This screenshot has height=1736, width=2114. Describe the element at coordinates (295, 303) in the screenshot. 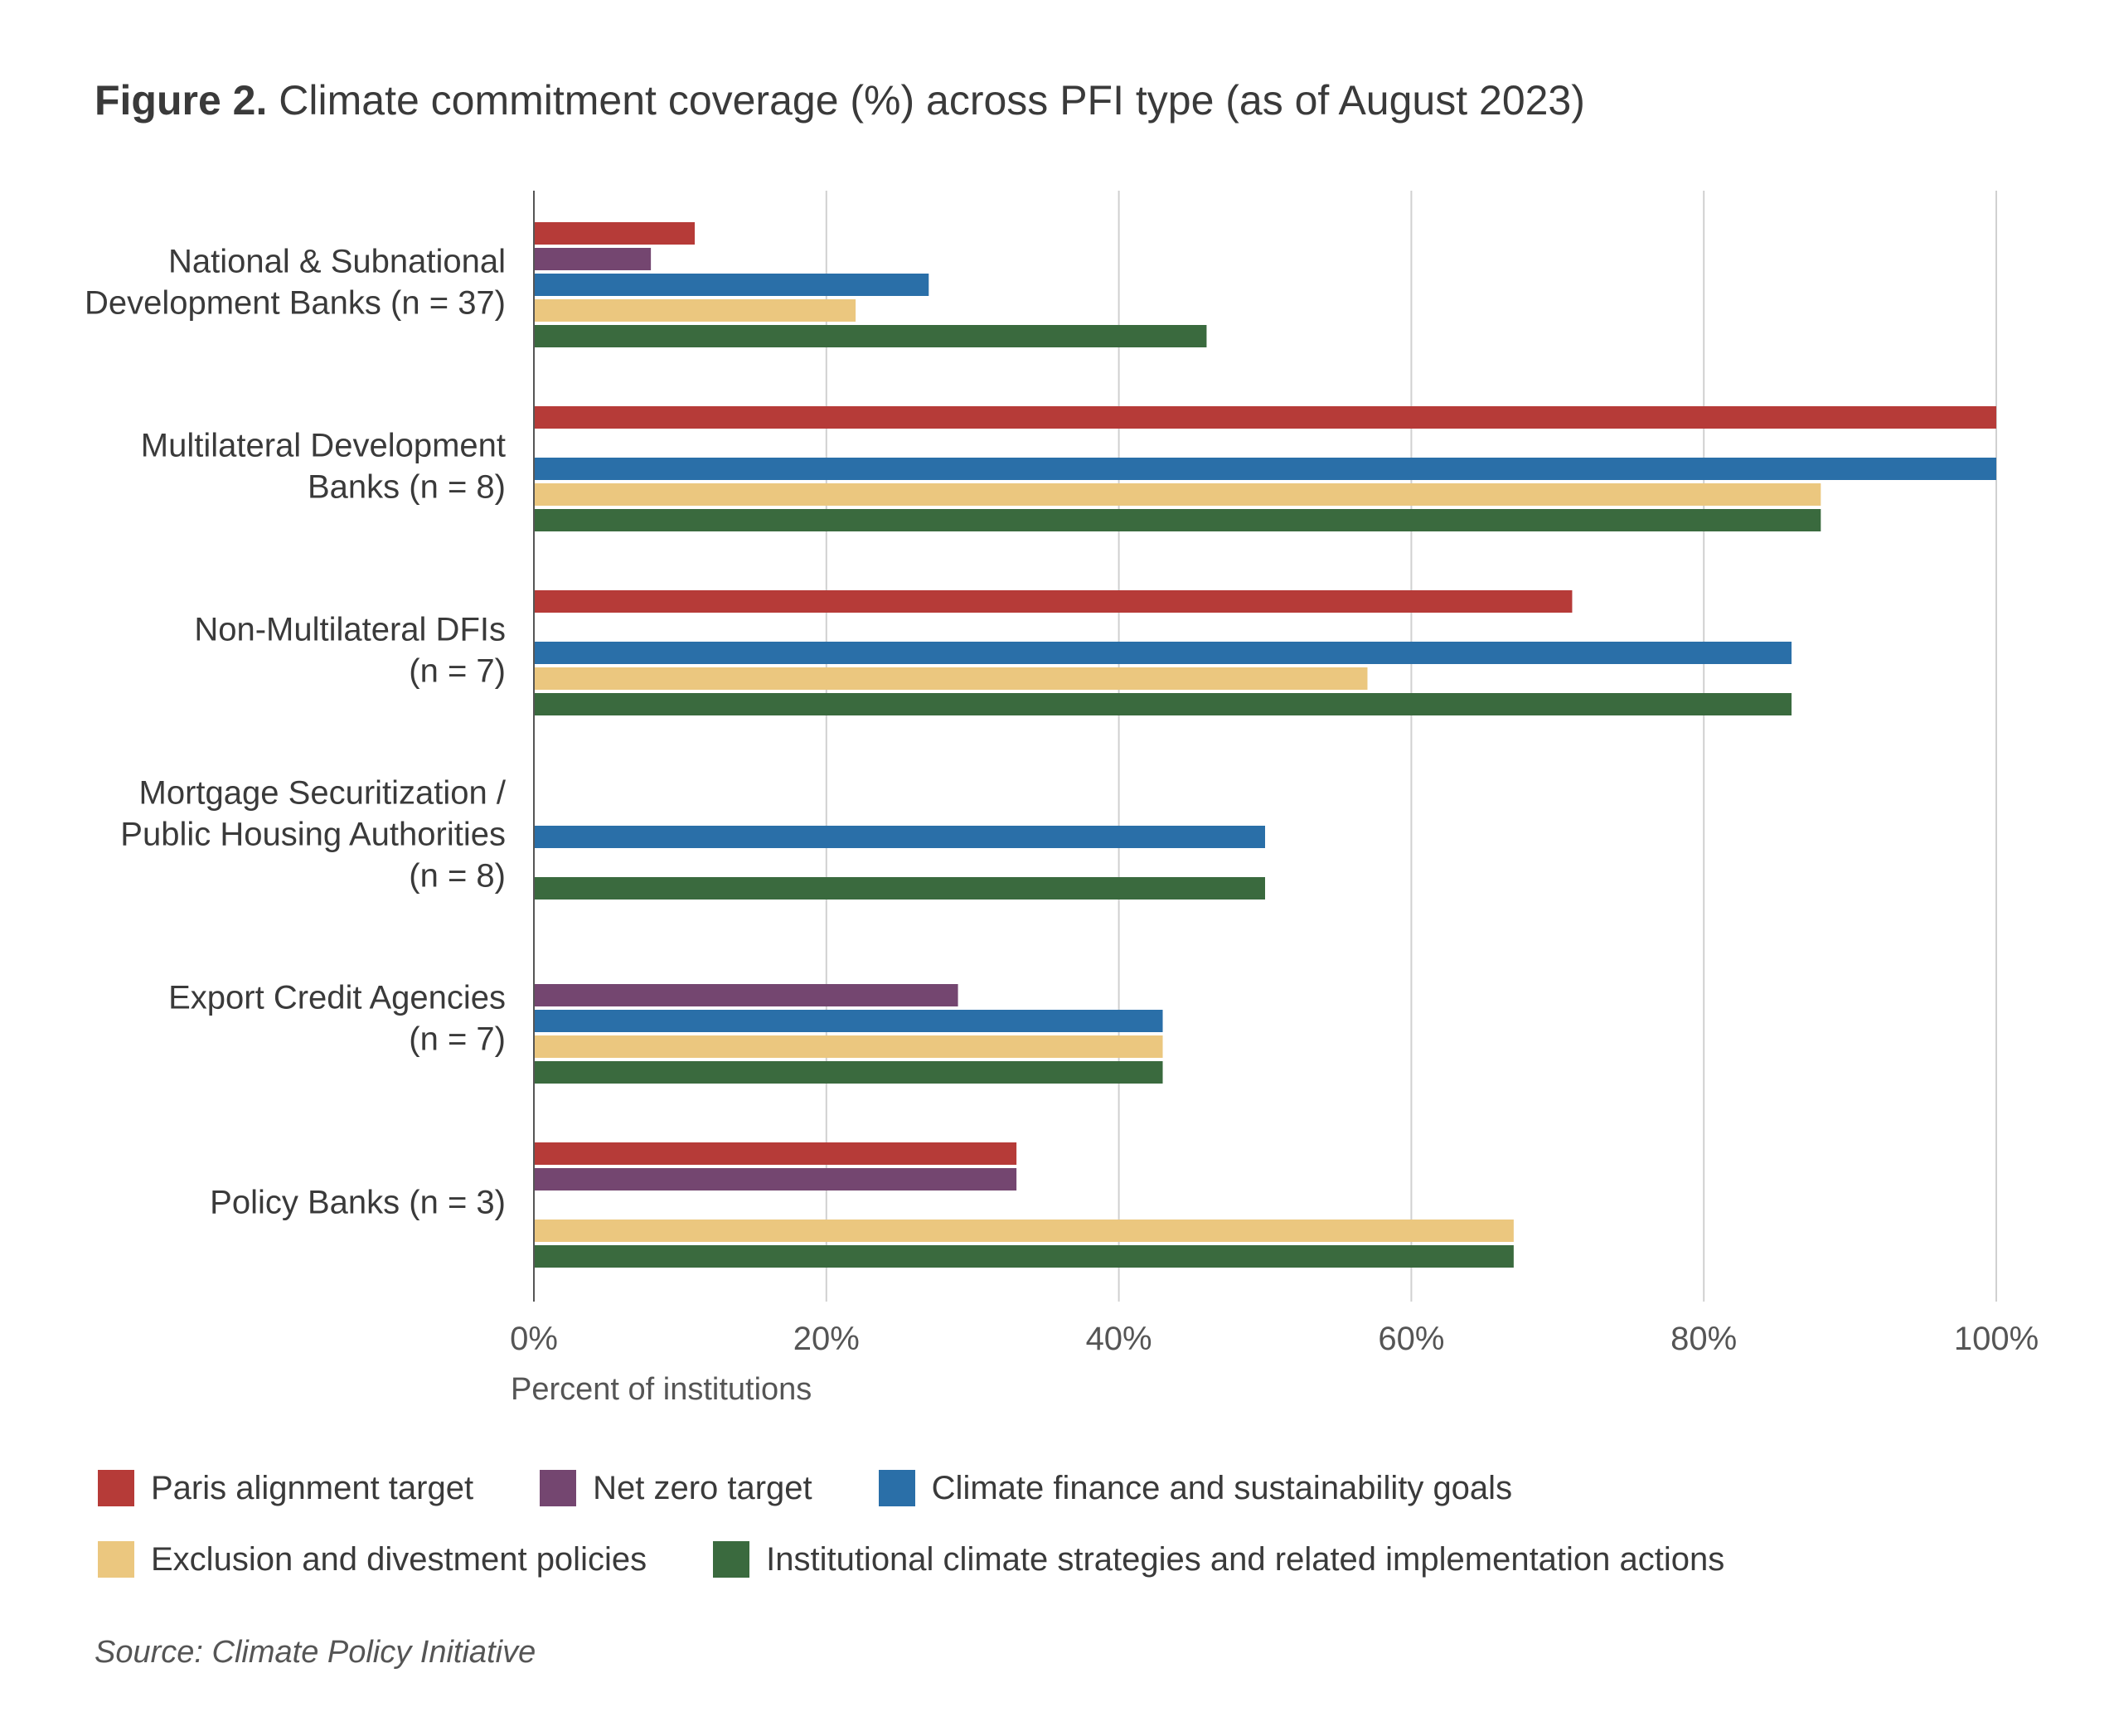

I see `category-label: Development Banks (n = 37)` at that location.